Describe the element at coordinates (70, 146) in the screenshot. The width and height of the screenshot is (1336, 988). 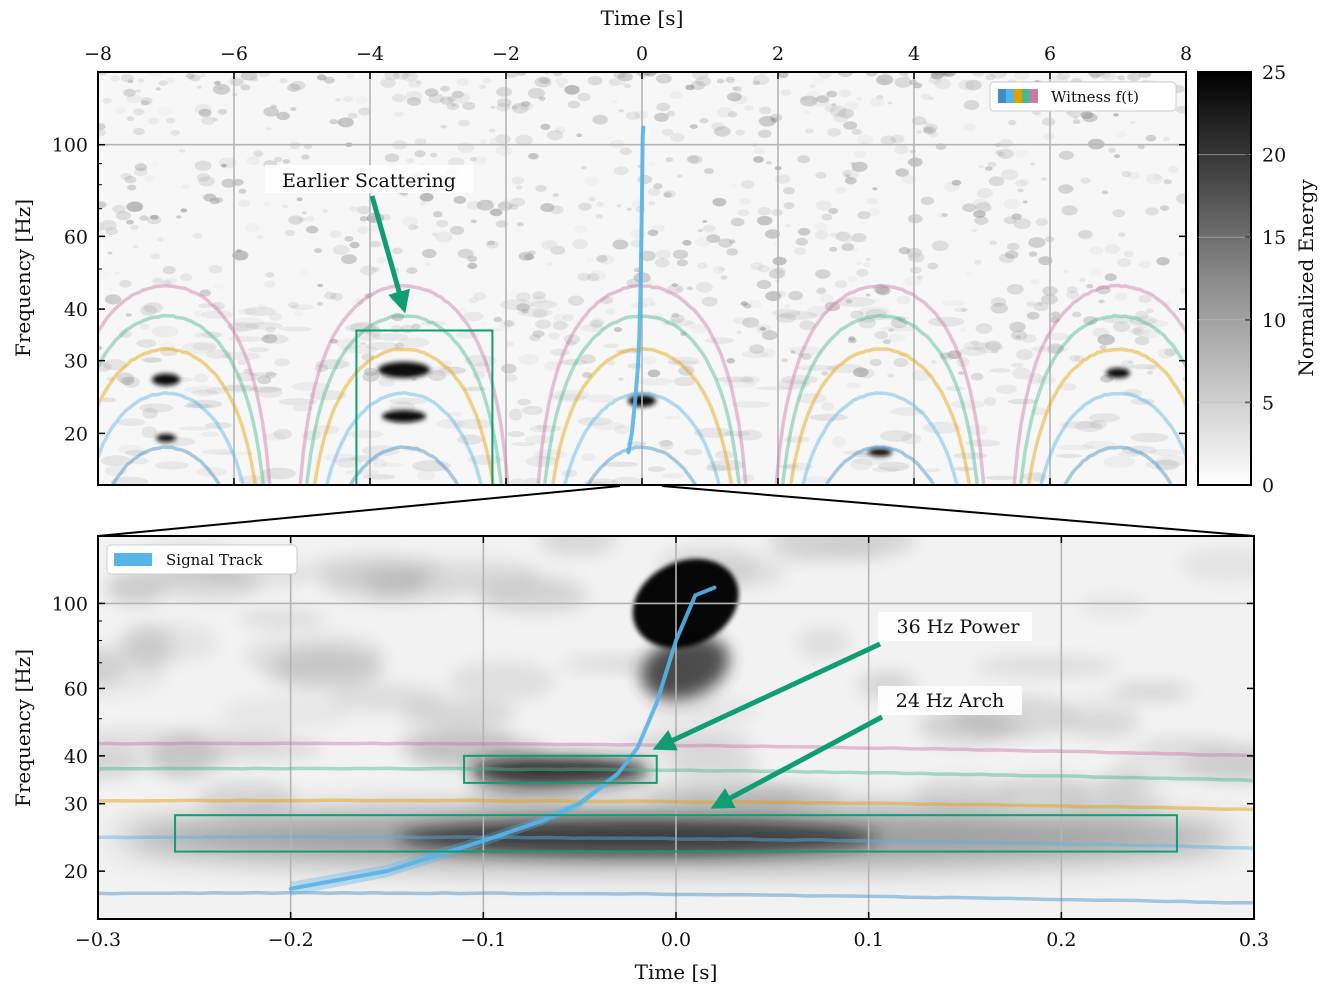
I see `y-tick-label: 100` at that location.